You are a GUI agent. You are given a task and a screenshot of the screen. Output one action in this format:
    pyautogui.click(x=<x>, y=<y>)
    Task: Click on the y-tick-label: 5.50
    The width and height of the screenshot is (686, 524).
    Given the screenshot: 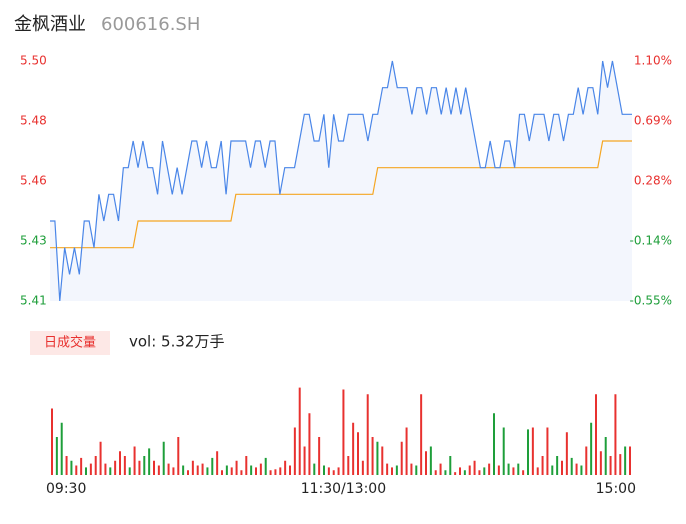 What is the action you would take?
    pyautogui.click(x=33, y=61)
    